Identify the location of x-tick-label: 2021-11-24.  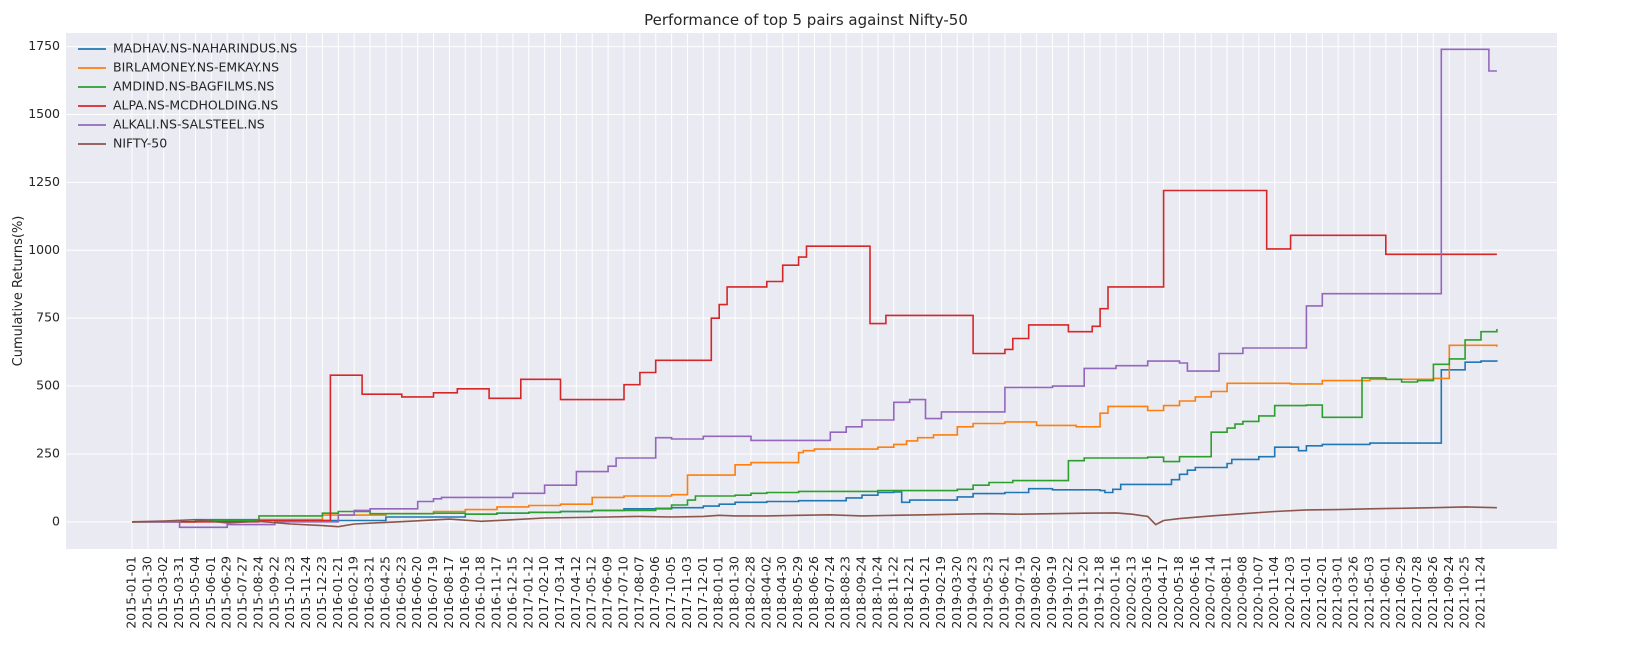
(1480, 592).